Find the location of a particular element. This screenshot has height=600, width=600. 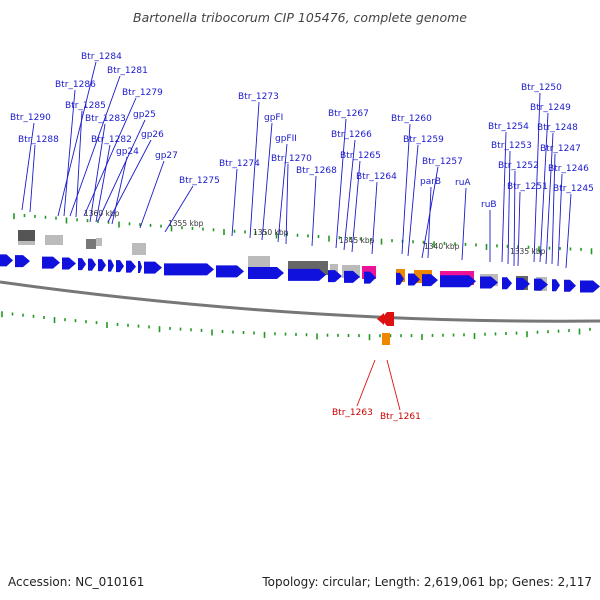

gene-label: Btr_1252 is located at coordinates (518, 166).